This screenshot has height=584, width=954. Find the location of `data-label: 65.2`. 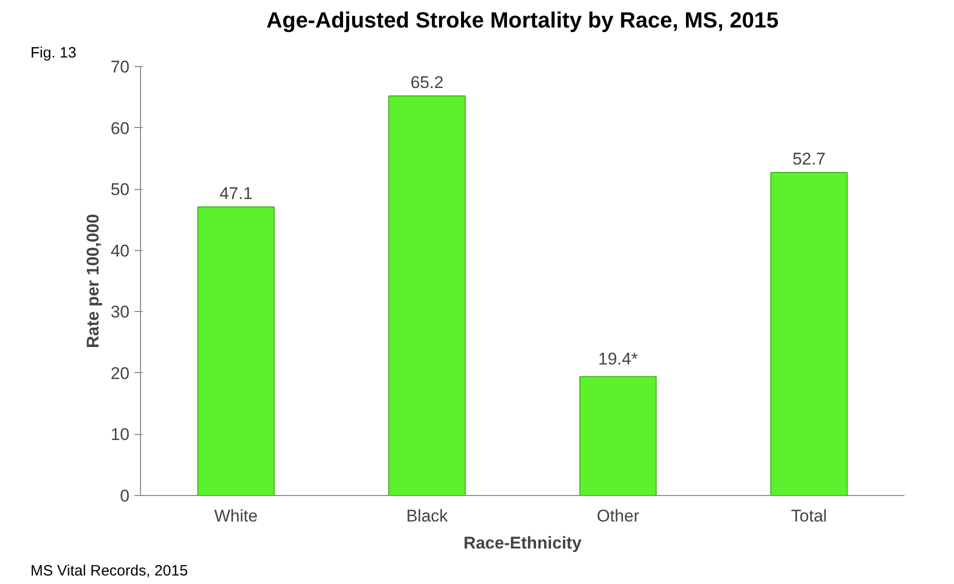

data-label: 65.2 is located at coordinates (427, 82).